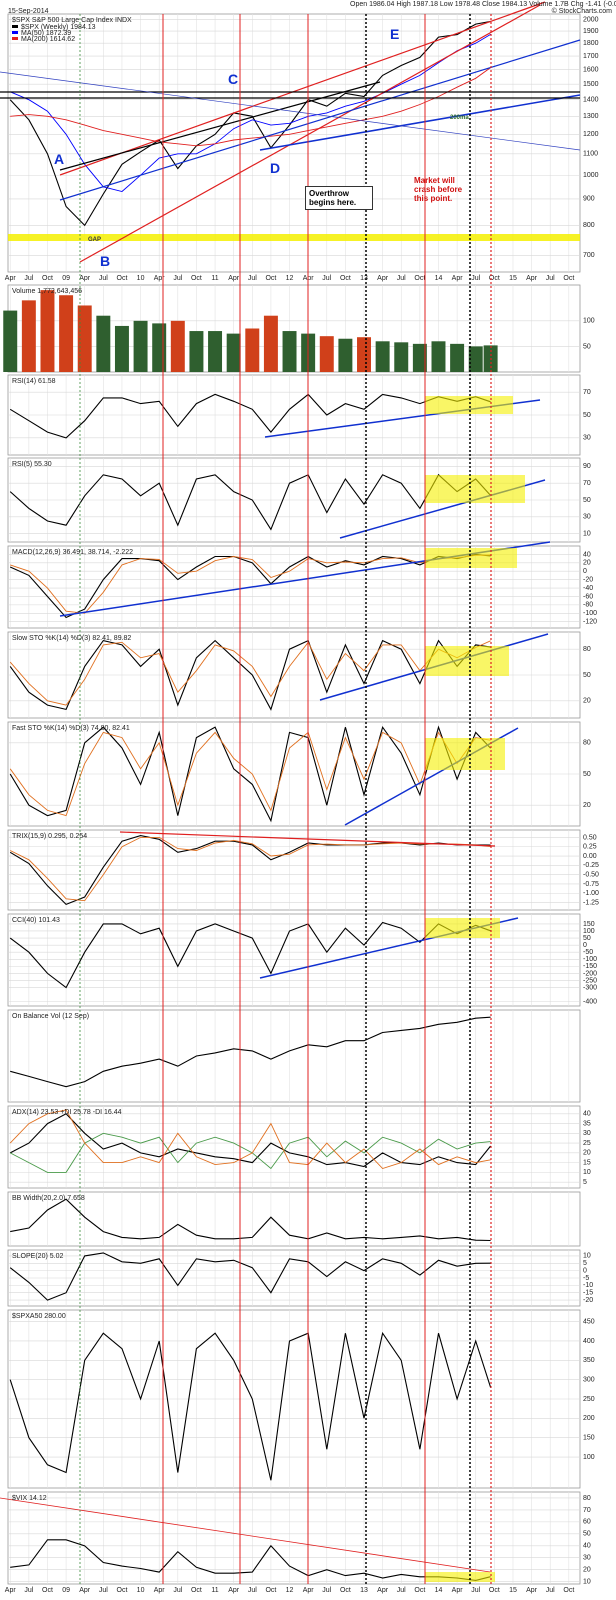  I want to click on panel-title: $SPXA50 280.00, so click(39, 1316).